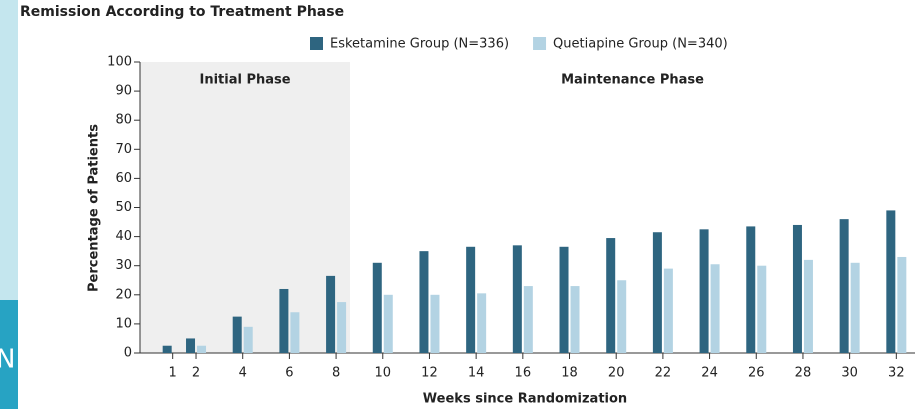 This screenshot has width=919, height=413. Describe the element at coordinates (419, 44) in the screenshot. I see `legend-label: Esketamine Group (N=336)` at that location.